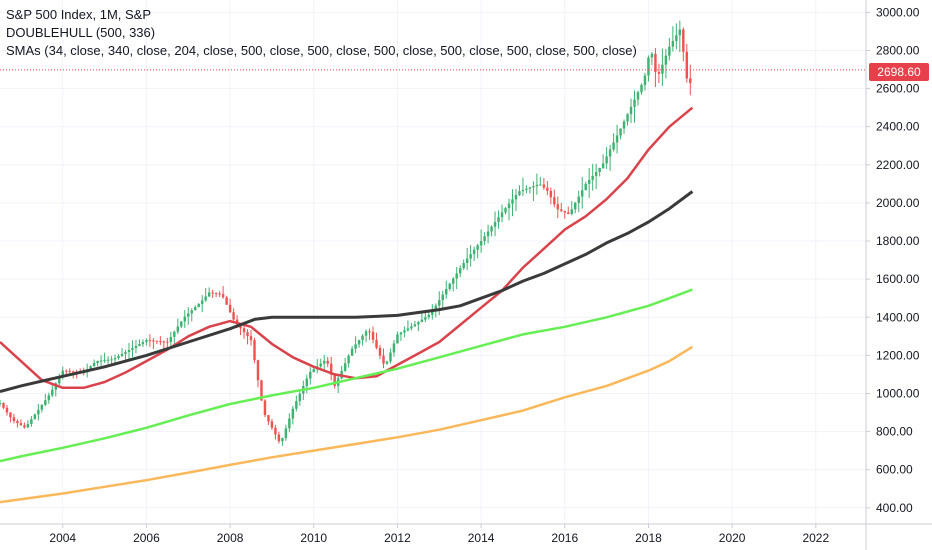 The height and width of the screenshot is (550, 932). Describe the element at coordinates (648, 538) in the screenshot. I see `time-tick-label: 2018` at that location.